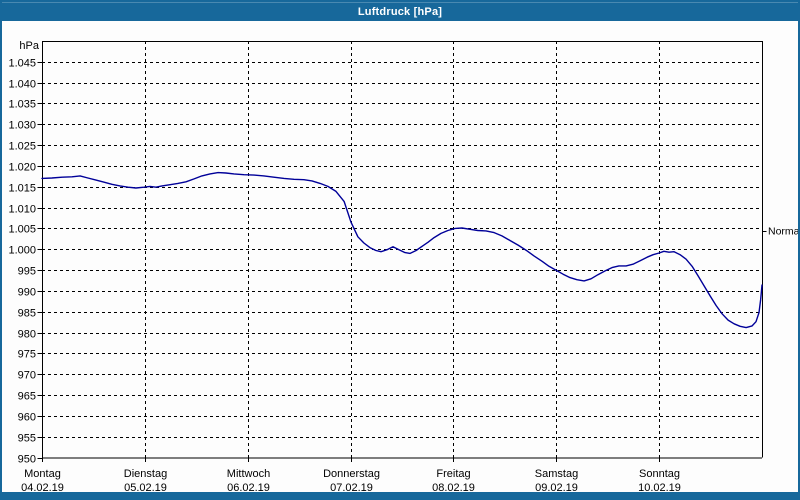  What do you see at coordinates (27, 335) in the screenshot?
I see `y-tick-label: 980` at bounding box center [27, 335].